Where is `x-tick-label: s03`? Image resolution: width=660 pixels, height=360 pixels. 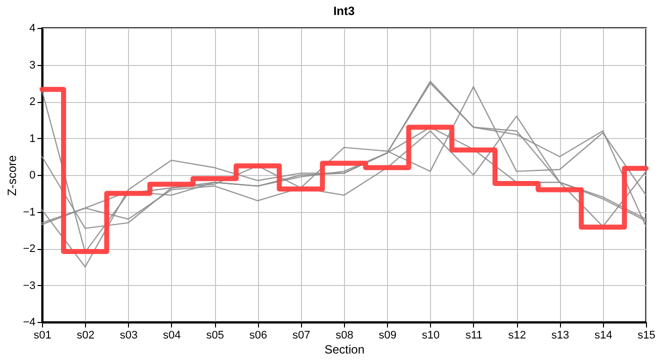 x-tick-label: s03 is located at coordinates (129, 336).